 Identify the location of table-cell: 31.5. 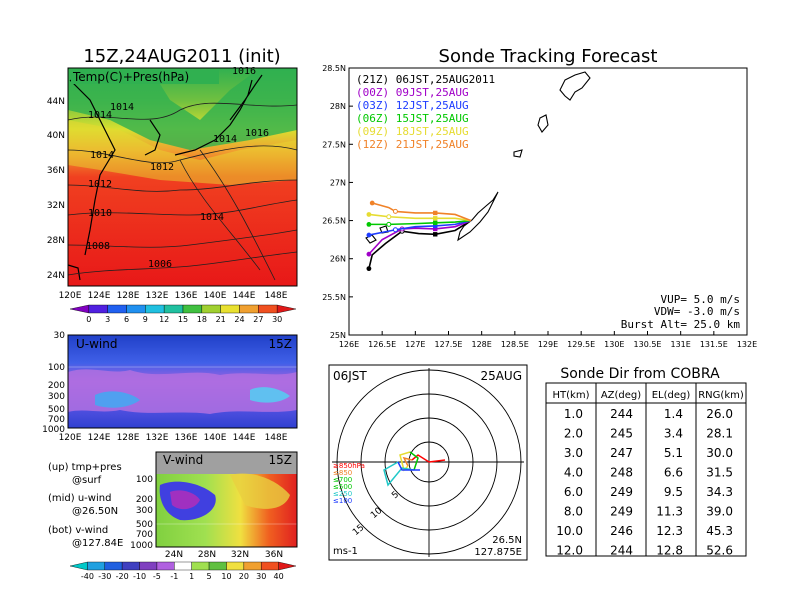
(719, 473).